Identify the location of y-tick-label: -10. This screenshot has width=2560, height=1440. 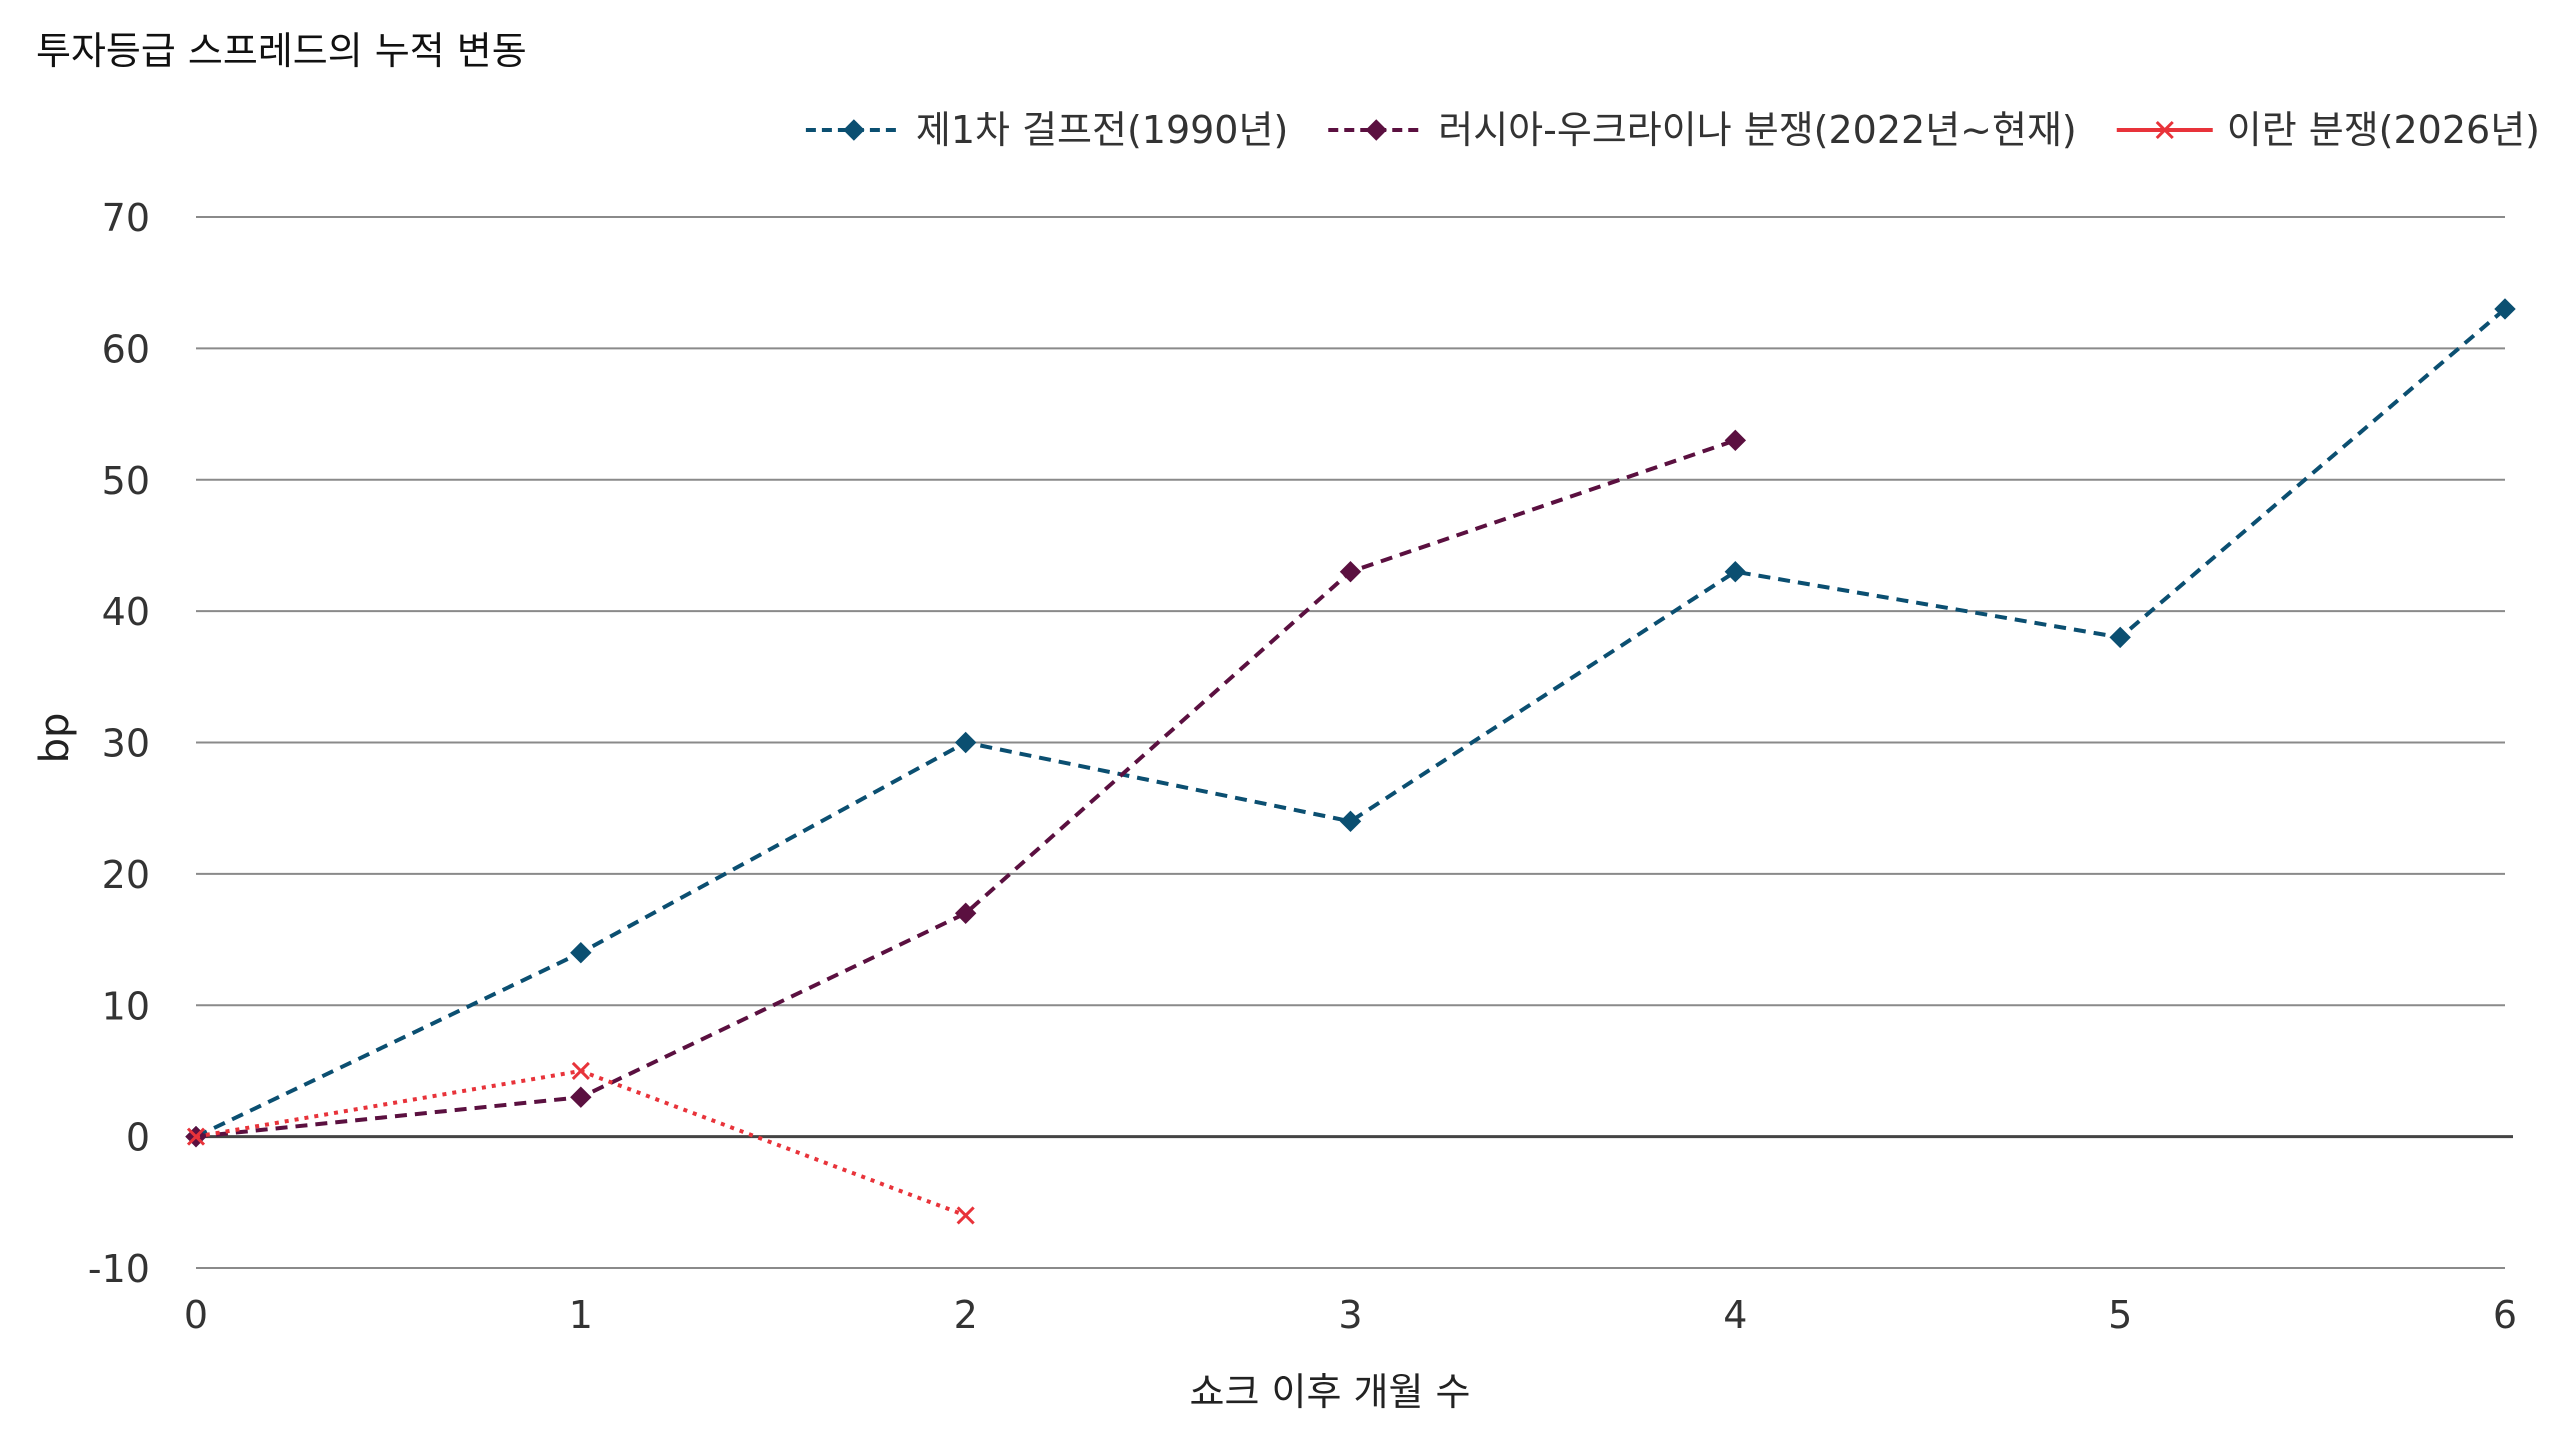
(119, 1269).